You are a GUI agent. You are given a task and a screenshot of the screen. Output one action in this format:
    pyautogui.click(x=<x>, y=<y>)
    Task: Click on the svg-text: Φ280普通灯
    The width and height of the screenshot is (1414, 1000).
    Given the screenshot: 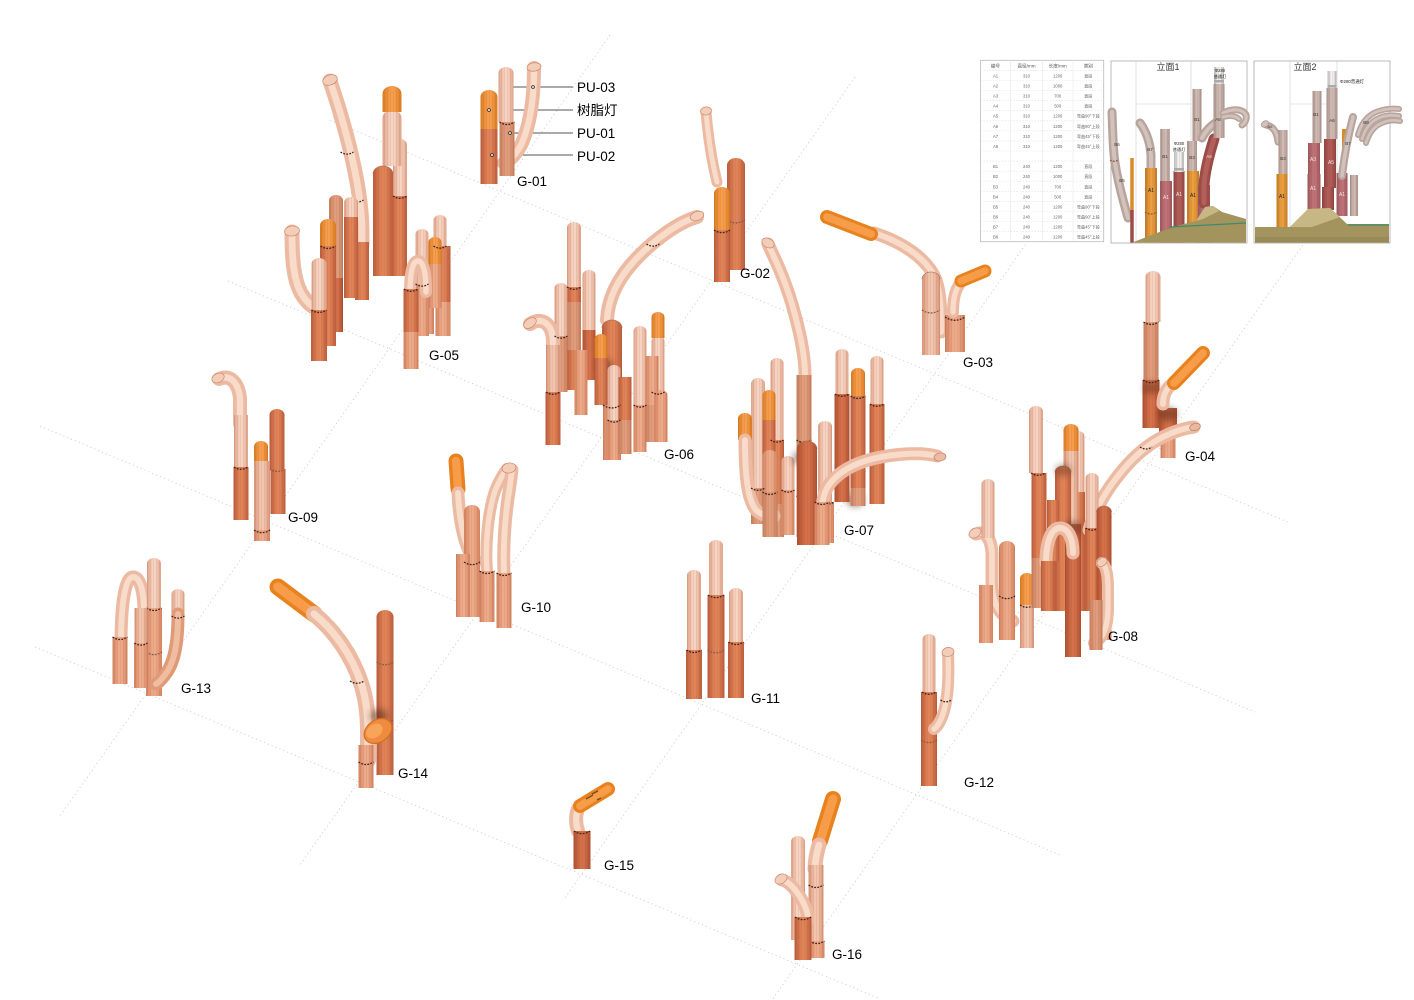 What is the action you would take?
    pyautogui.click(x=1352, y=81)
    